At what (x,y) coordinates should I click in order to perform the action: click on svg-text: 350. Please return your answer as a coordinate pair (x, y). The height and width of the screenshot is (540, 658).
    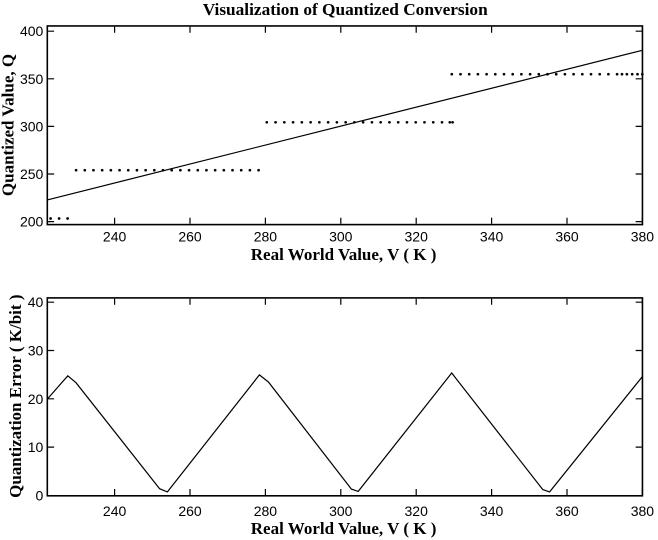
    Looking at the image, I should click on (32, 79).